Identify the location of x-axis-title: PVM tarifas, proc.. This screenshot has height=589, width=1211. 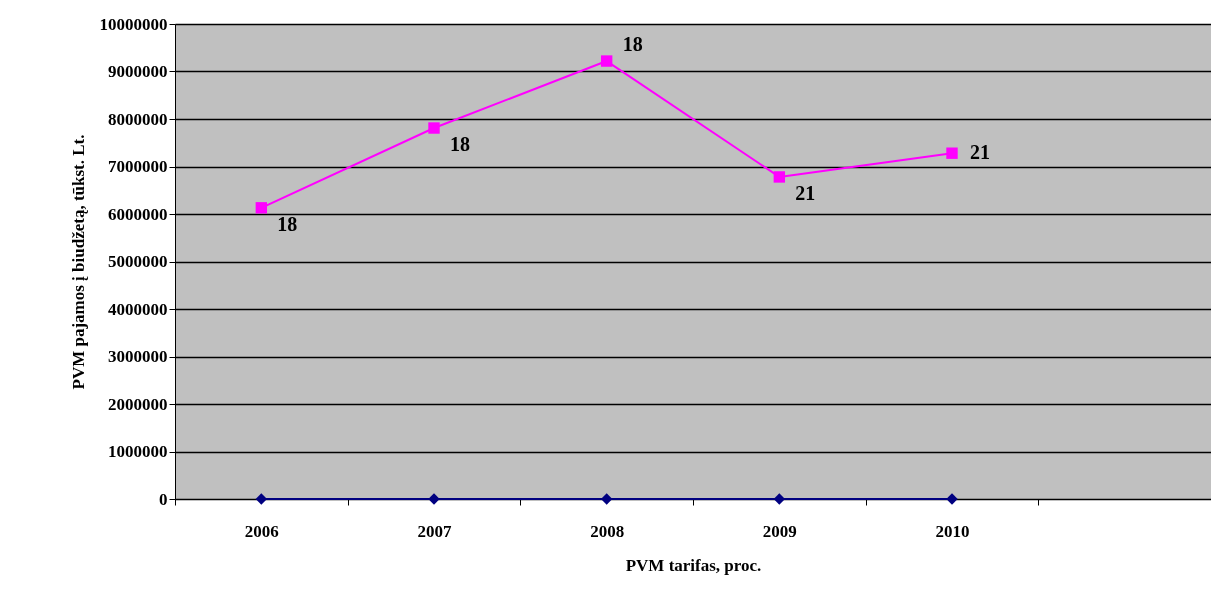
(693, 565).